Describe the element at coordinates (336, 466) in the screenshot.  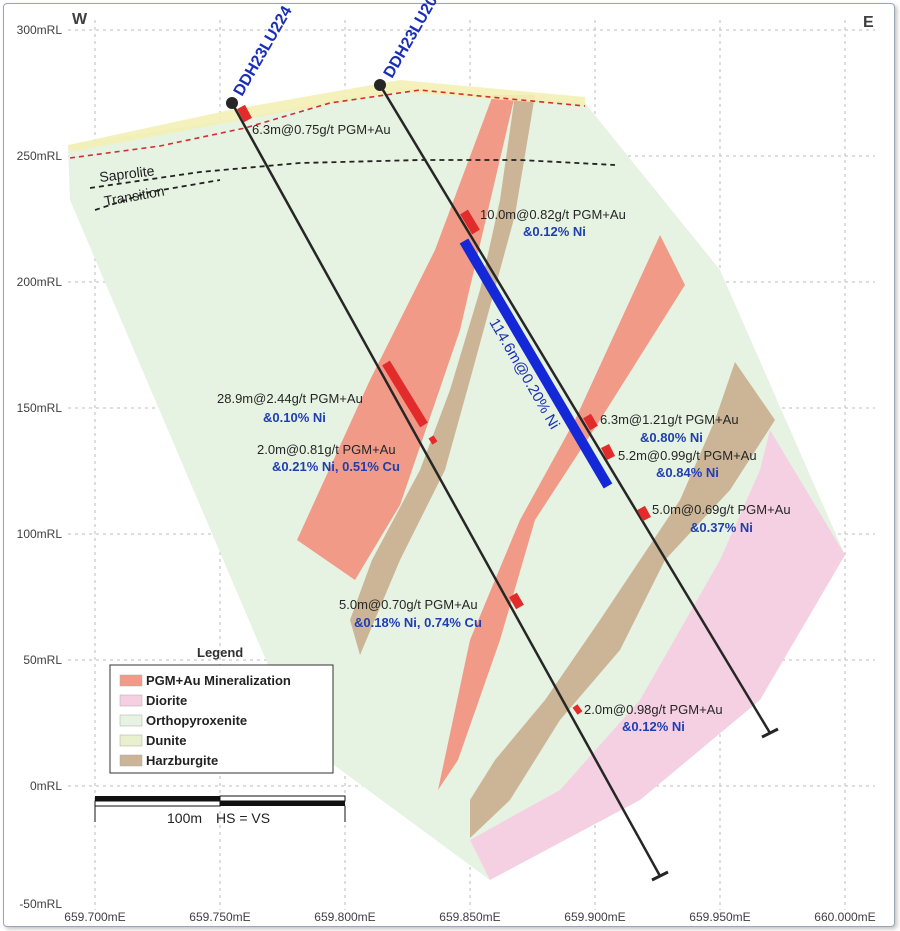
I see `intercept-4-ni-cu: &0.21% Ni, 0.51% Cu` at that location.